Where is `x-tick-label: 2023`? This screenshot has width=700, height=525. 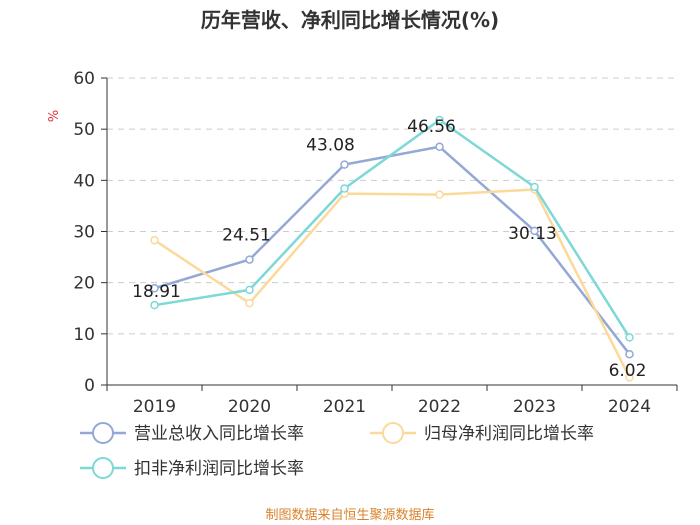
x-tick-label: 2023 is located at coordinates (534, 407).